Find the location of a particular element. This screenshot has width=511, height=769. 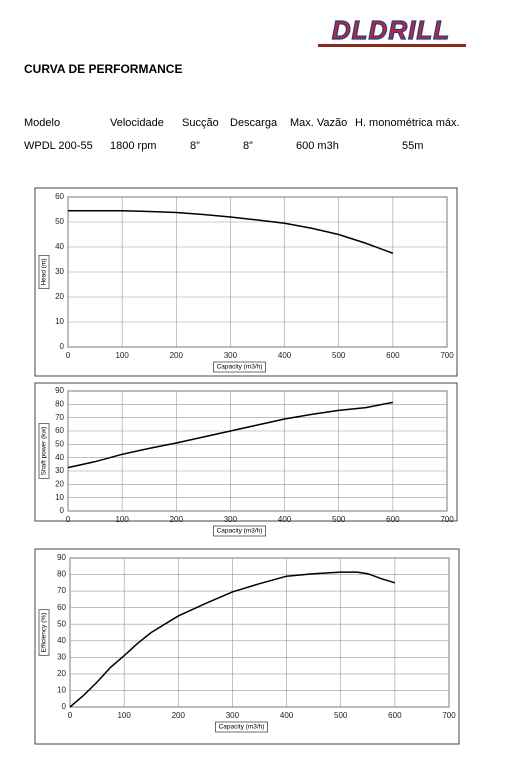

table-header-cell: Velocidade is located at coordinates (137, 123).